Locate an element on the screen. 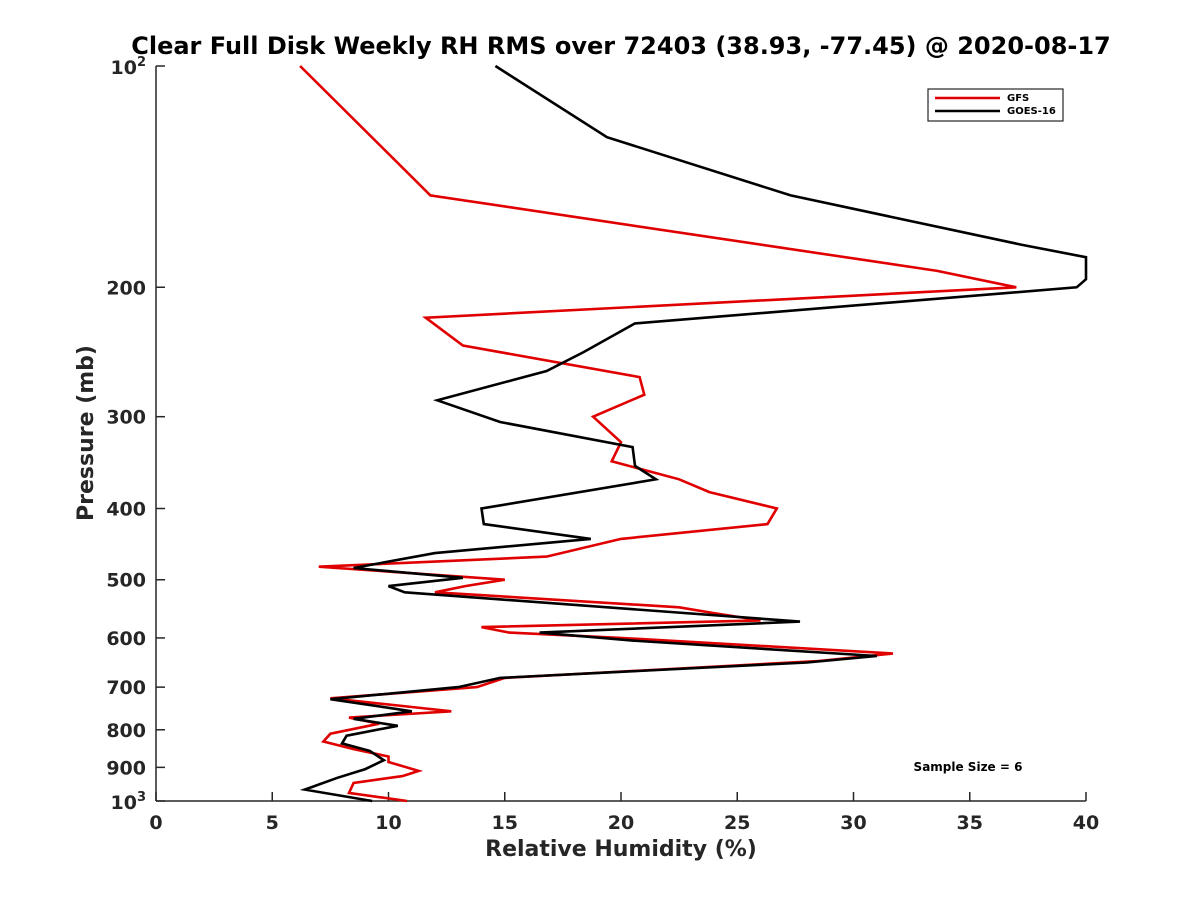 The height and width of the screenshot is (900, 1200). x-tick-label: 15 is located at coordinates (505, 823).